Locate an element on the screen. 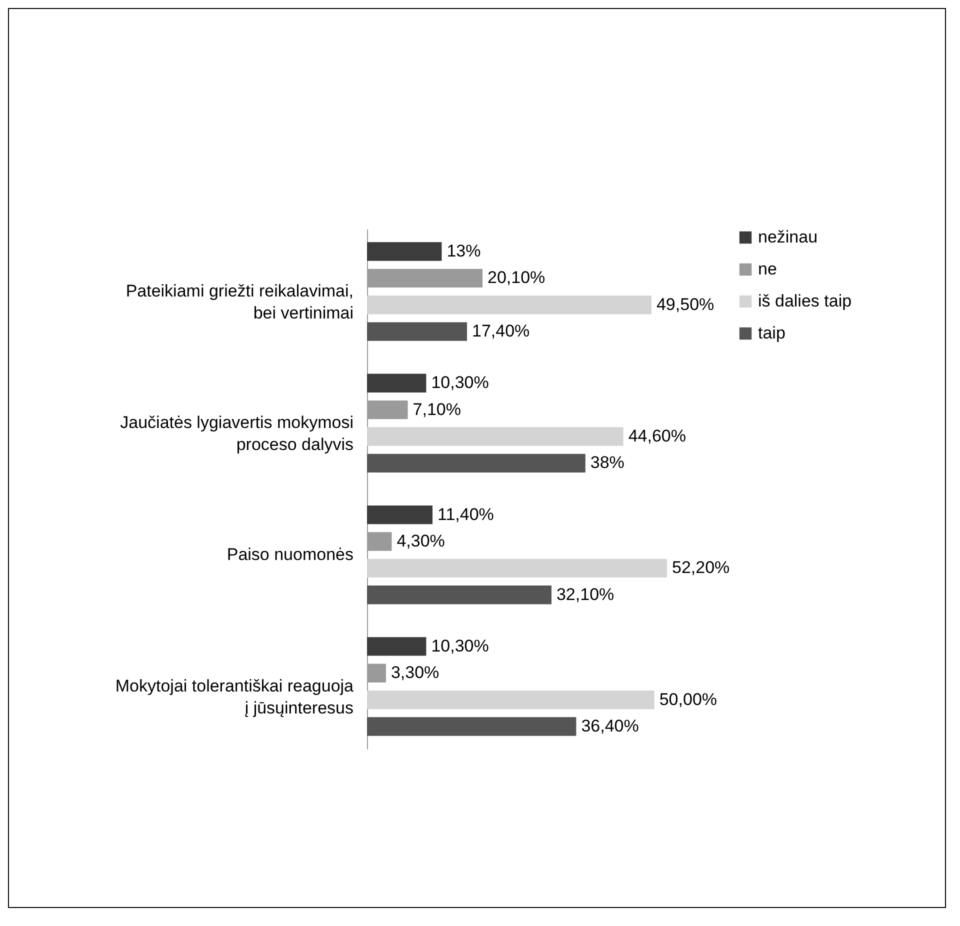  y-tick-label: Pateikiami griežti reikalavimai, bei vertinimai is located at coordinates (240, 302).